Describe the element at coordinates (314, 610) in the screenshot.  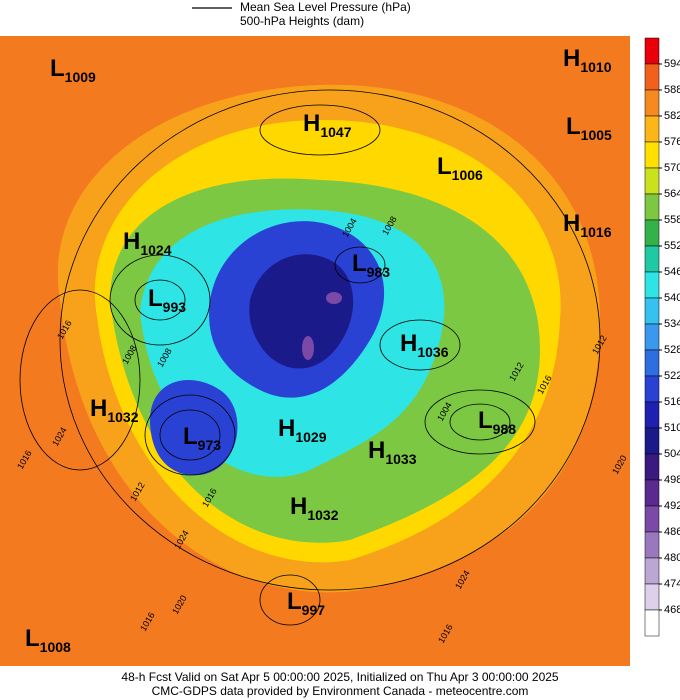
I see `center-value: 997` at that location.